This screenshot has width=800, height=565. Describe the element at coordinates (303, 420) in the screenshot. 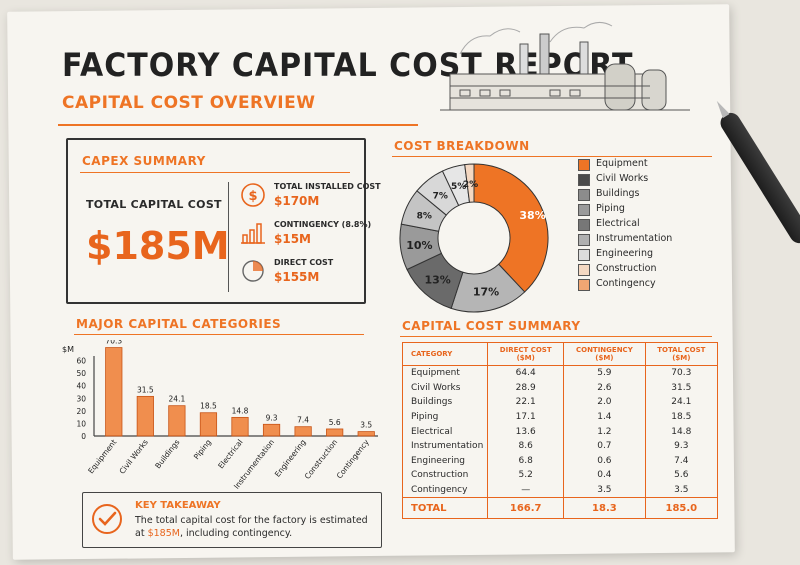

I see `bar-value-label: 7.4` at that location.